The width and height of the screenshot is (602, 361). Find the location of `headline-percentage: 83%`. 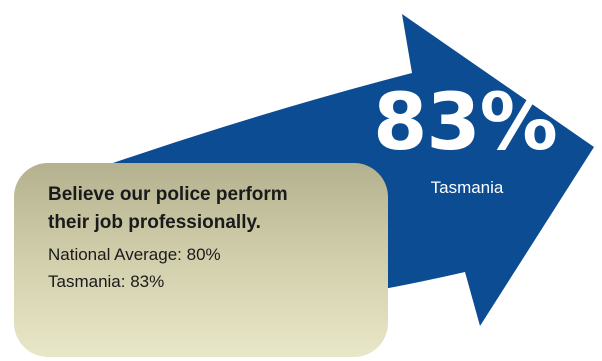

headline-percentage: 83% is located at coordinates (465, 123).